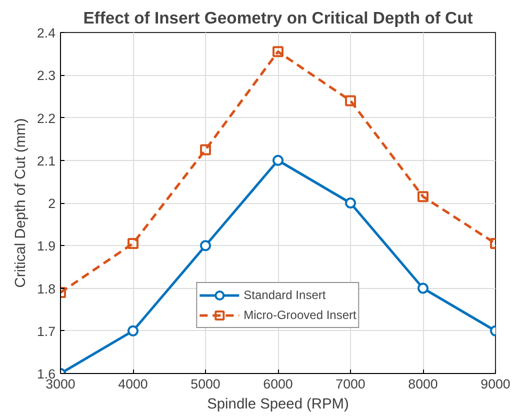 The image size is (513, 418). Describe the element at coordinates (46, 331) in the screenshot. I see `y-tick-label: 1.7` at that location.